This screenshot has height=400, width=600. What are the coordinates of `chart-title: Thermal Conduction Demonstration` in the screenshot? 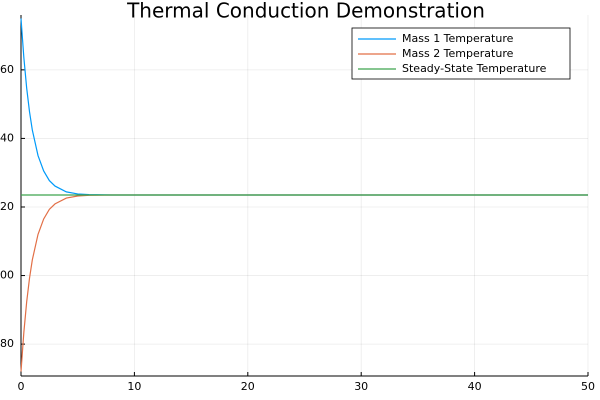 It's located at (305, 11).